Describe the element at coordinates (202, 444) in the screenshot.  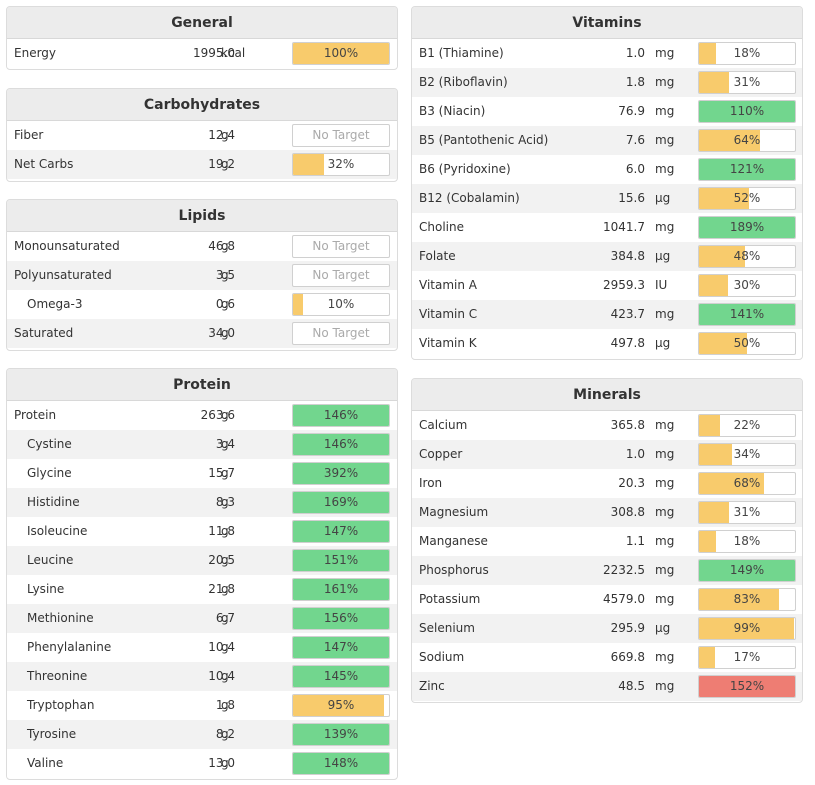
I see `nutrient-row: Cystine 3.4 g 146%` at that location.